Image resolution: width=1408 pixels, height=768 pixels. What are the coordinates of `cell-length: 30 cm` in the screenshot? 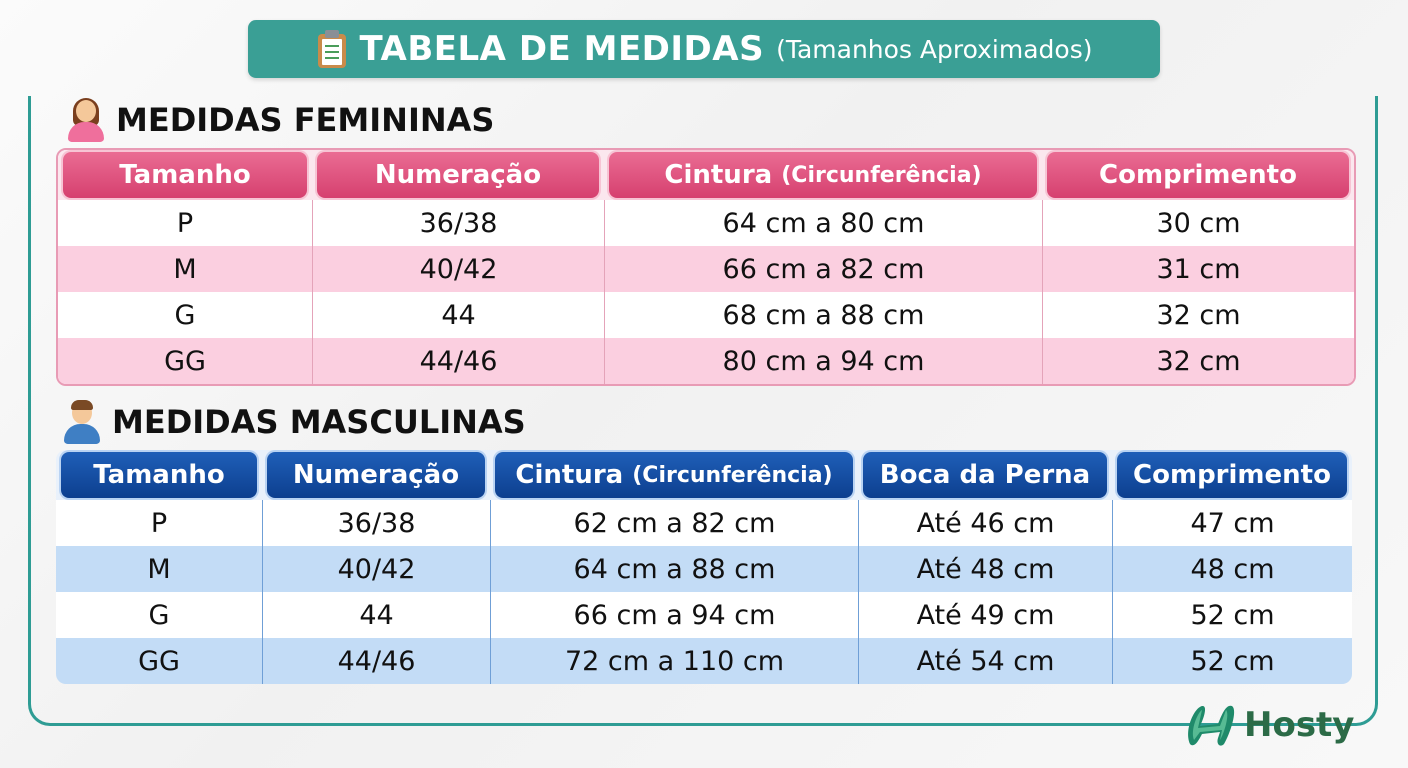 It's located at (1198, 223).